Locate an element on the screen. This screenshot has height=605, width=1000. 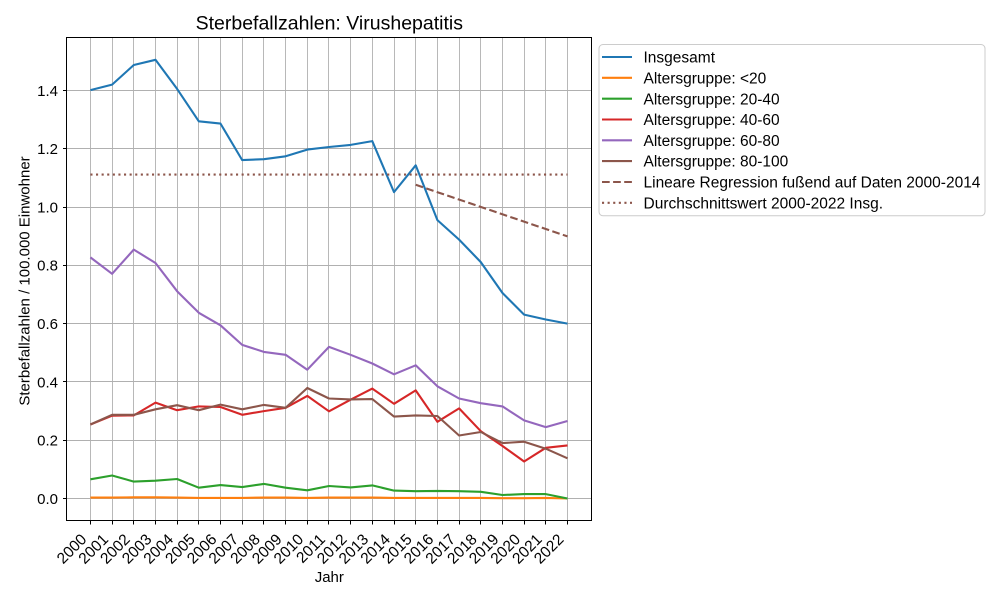
svg-text: 0.6 is located at coordinates (47, 324).